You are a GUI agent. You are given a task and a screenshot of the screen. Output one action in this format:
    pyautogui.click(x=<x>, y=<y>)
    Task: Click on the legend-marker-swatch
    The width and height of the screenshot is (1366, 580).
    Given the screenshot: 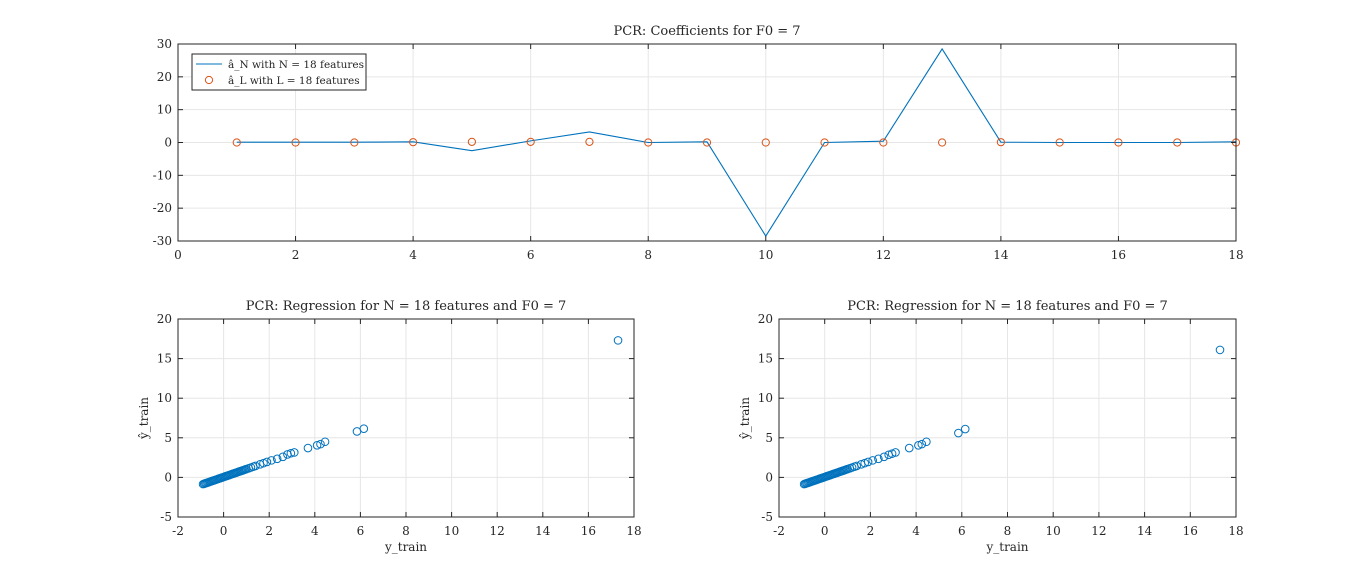 What is the action you would take?
    pyautogui.click(x=209, y=80)
    